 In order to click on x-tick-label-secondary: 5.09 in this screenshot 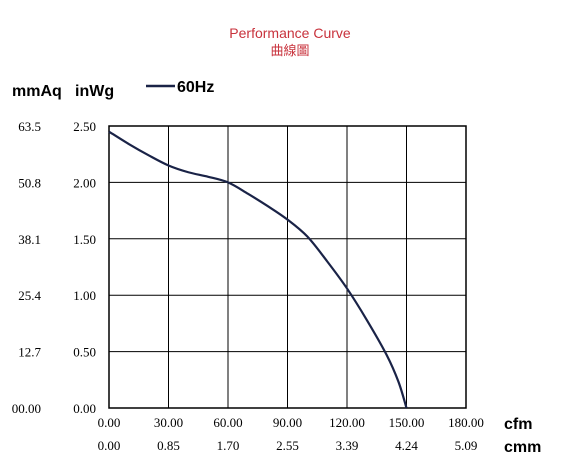, I will do `click(466, 445)`.